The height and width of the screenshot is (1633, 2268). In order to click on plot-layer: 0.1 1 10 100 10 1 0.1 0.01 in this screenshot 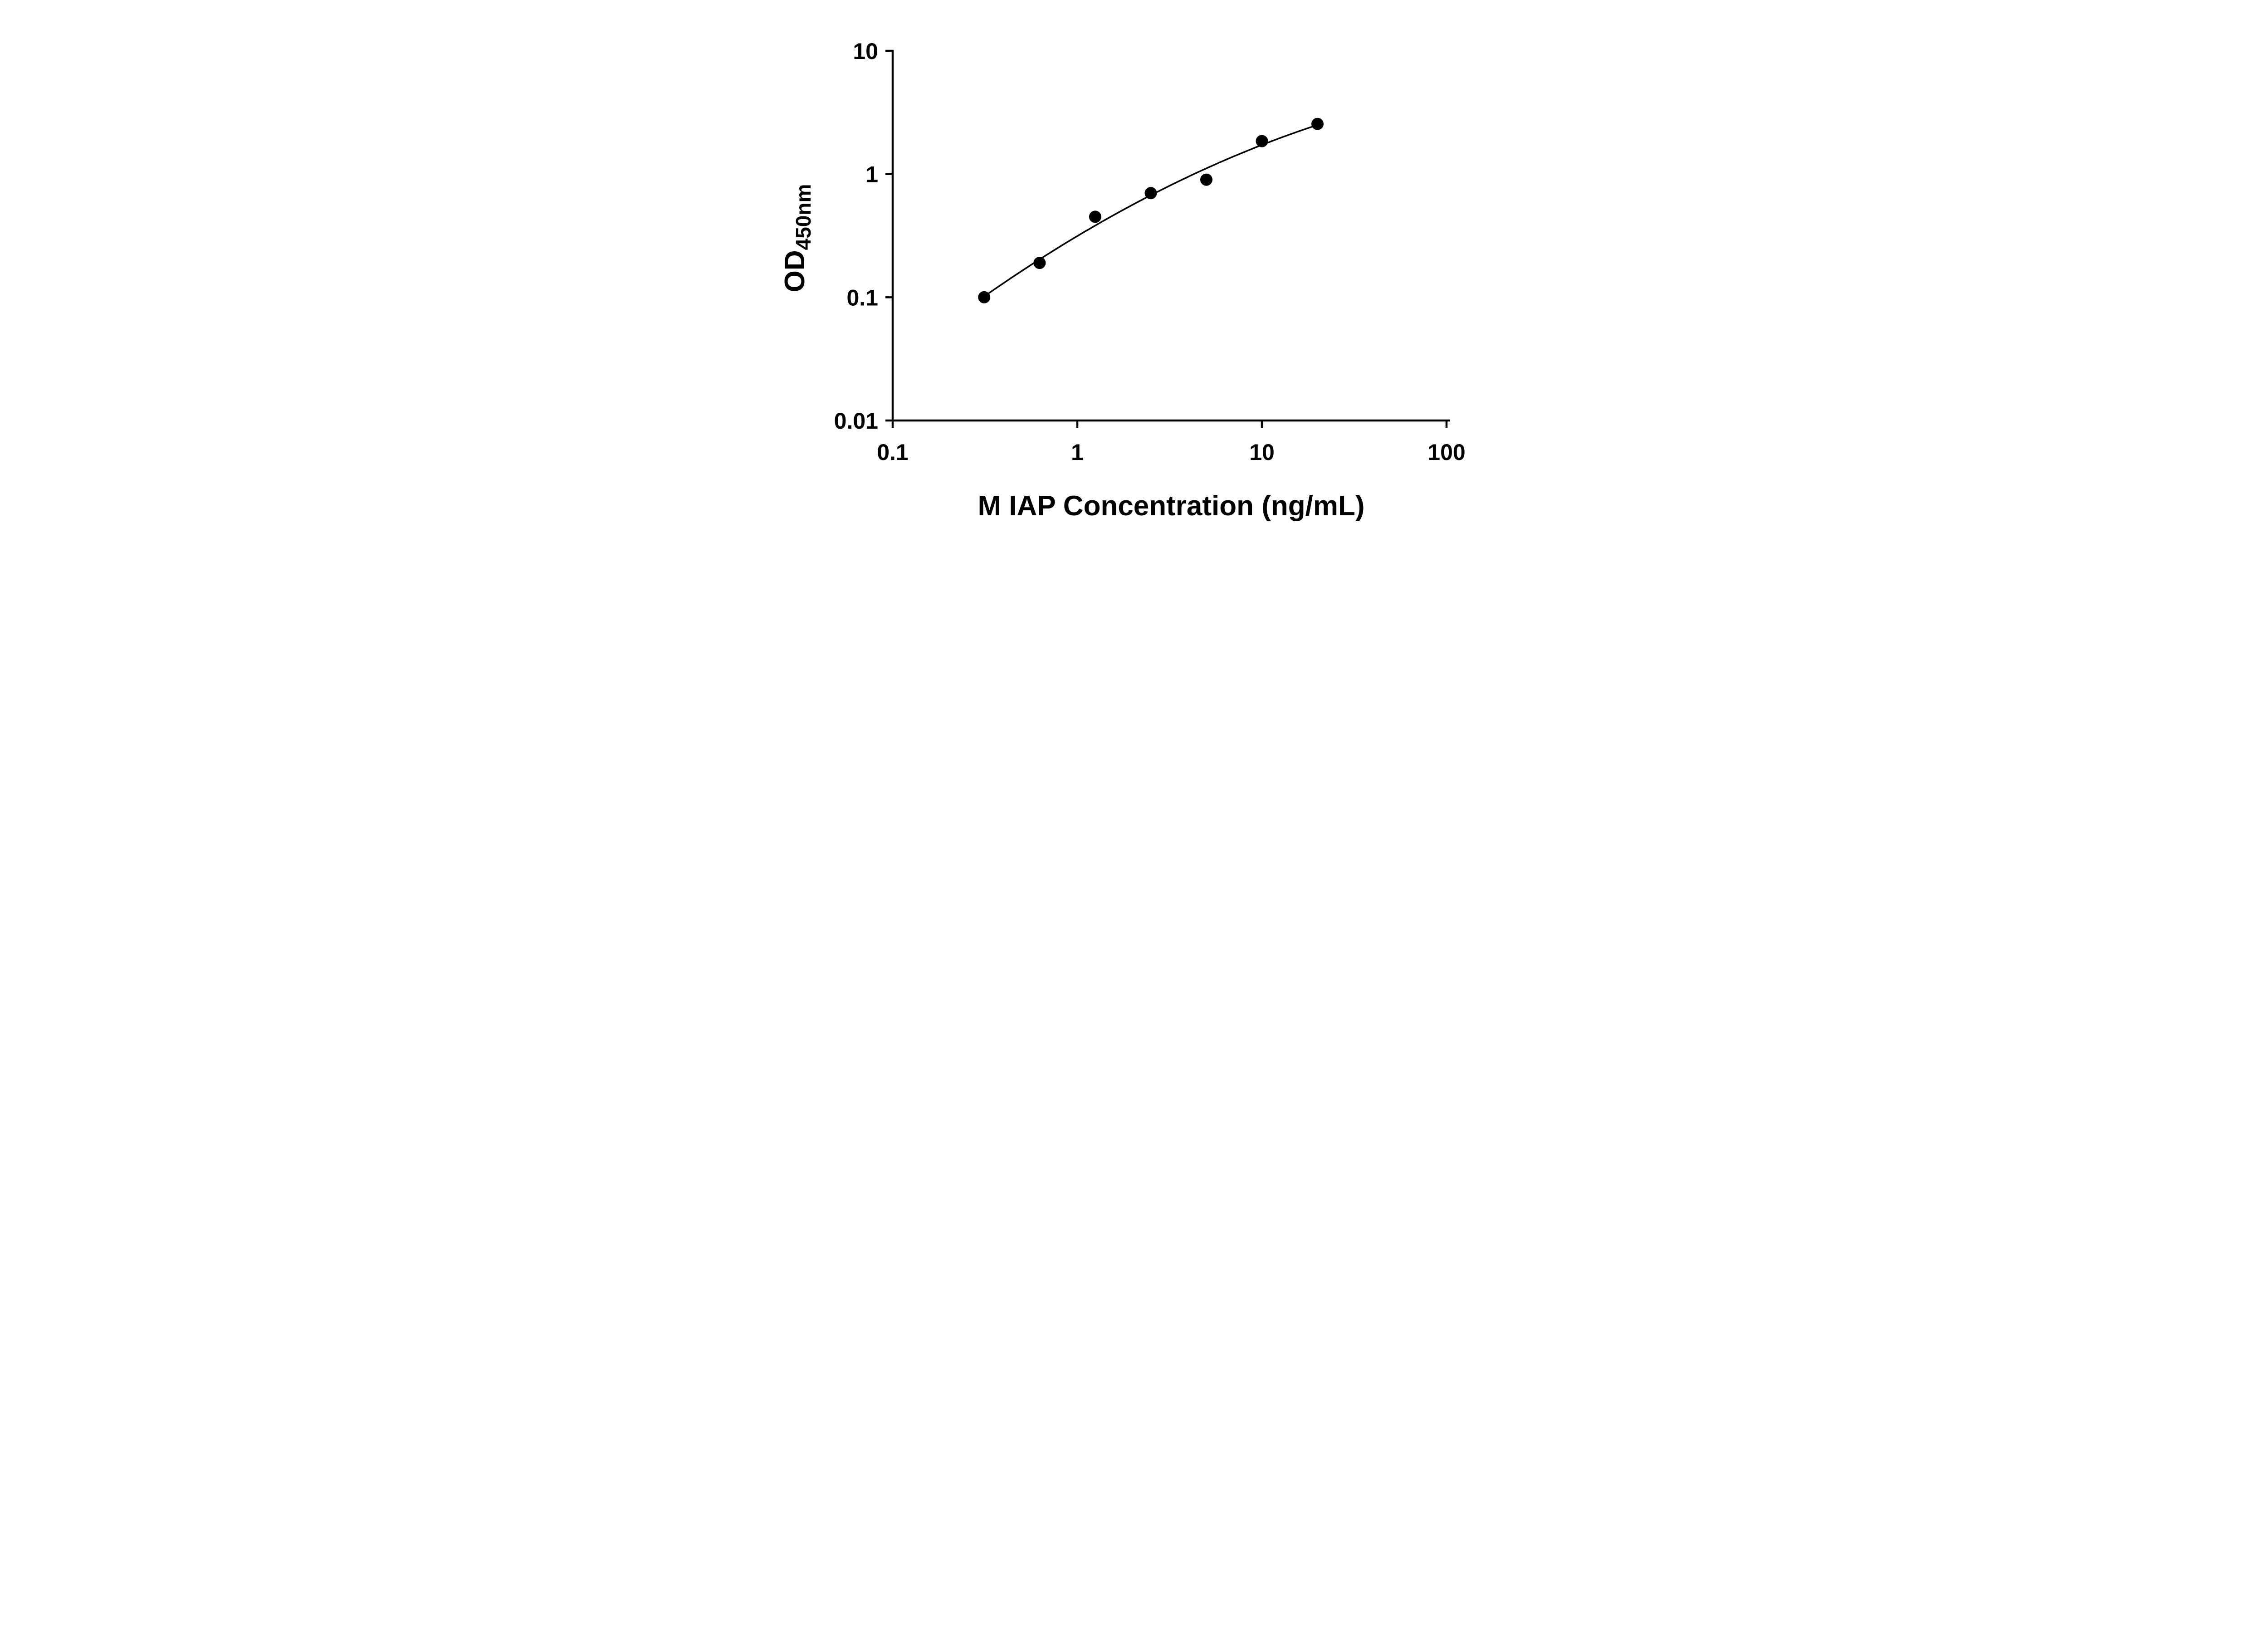, I will do `click(1150, 252)`.